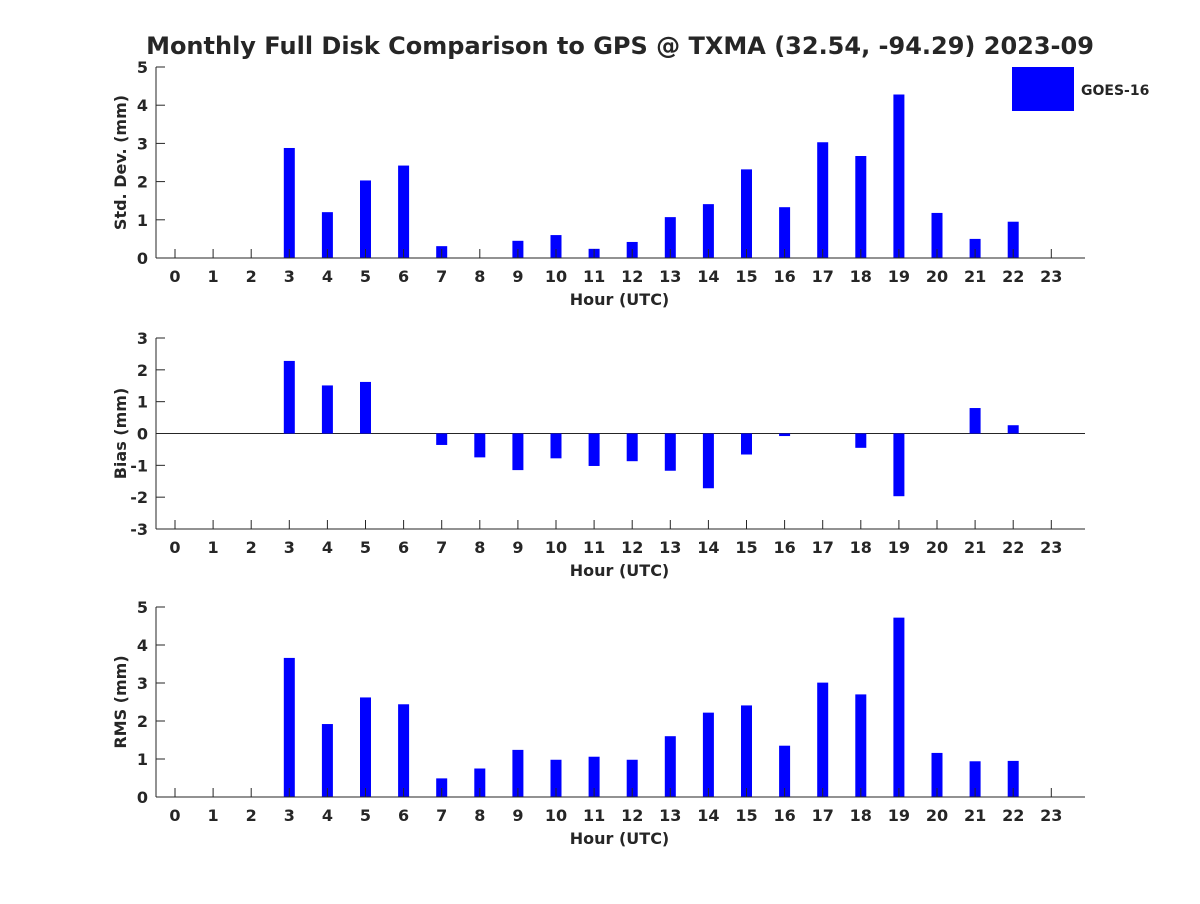 Image resolution: width=1200 pixels, height=904 pixels. Describe the element at coordinates (365, 276) in the screenshot. I see `stddev-x-tick-label-5: 5` at that location.